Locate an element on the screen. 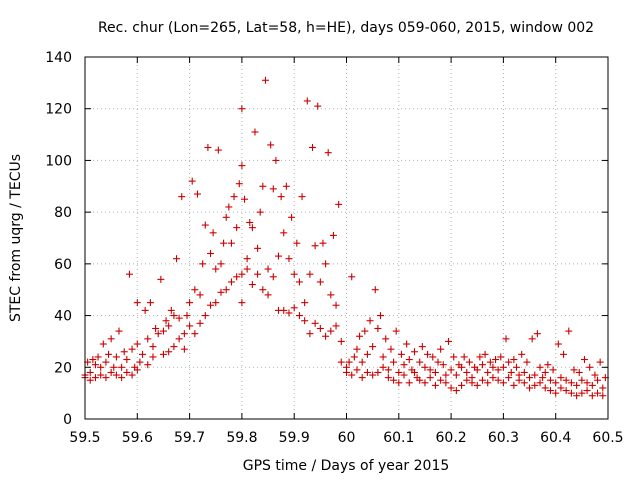 This screenshot has height=480, width=640. x-tick-label: 60.3 is located at coordinates (503, 438).